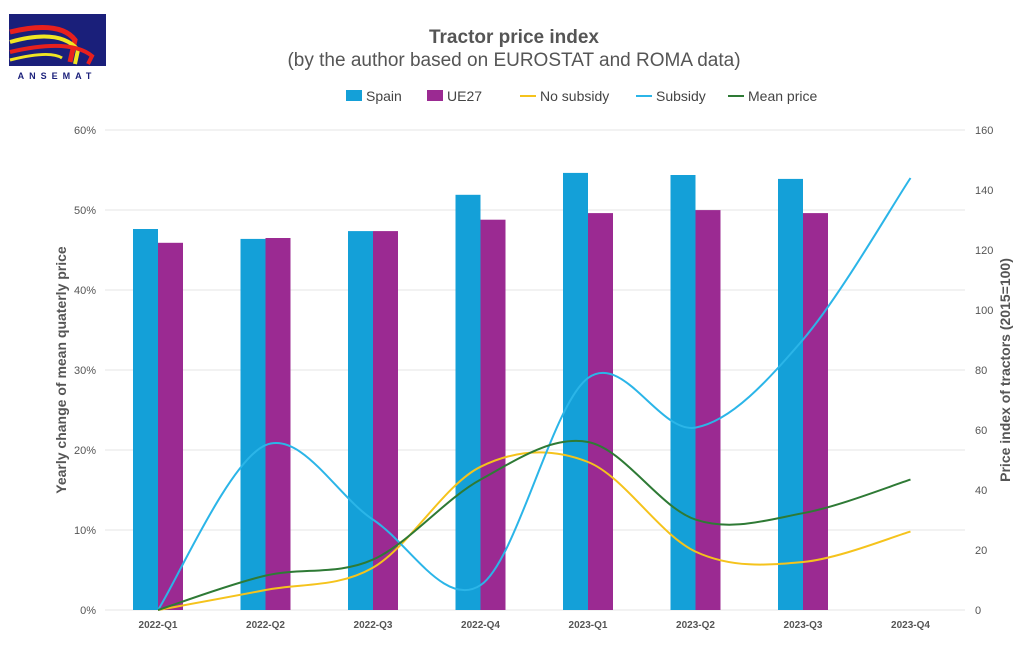 The width and height of the screenshot is (1024, 654). Describe the element at coordinates (158, 625) in the screenshot. I see `x-tick-label: 2022-Q1` at that location.